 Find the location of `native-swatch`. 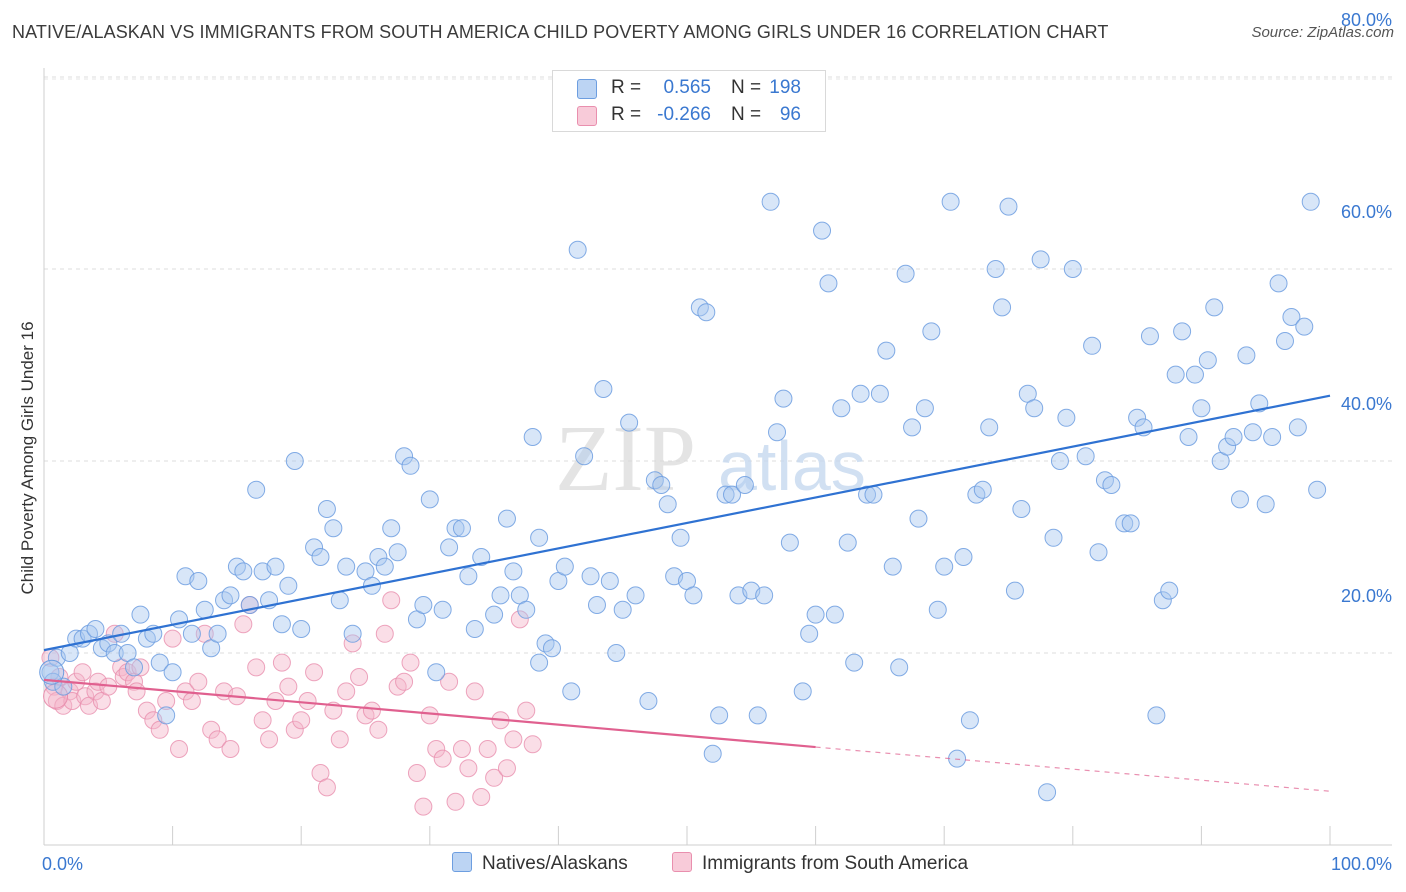

native-swatch is located at coordinates (587, 89).